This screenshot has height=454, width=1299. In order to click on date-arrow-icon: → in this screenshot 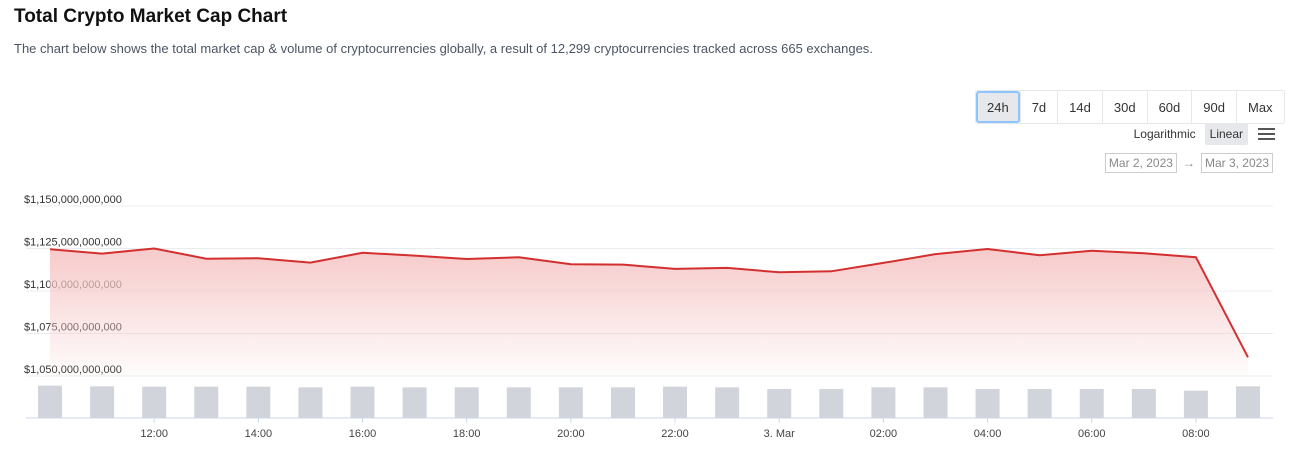, I will do `click(1188, 163)`.